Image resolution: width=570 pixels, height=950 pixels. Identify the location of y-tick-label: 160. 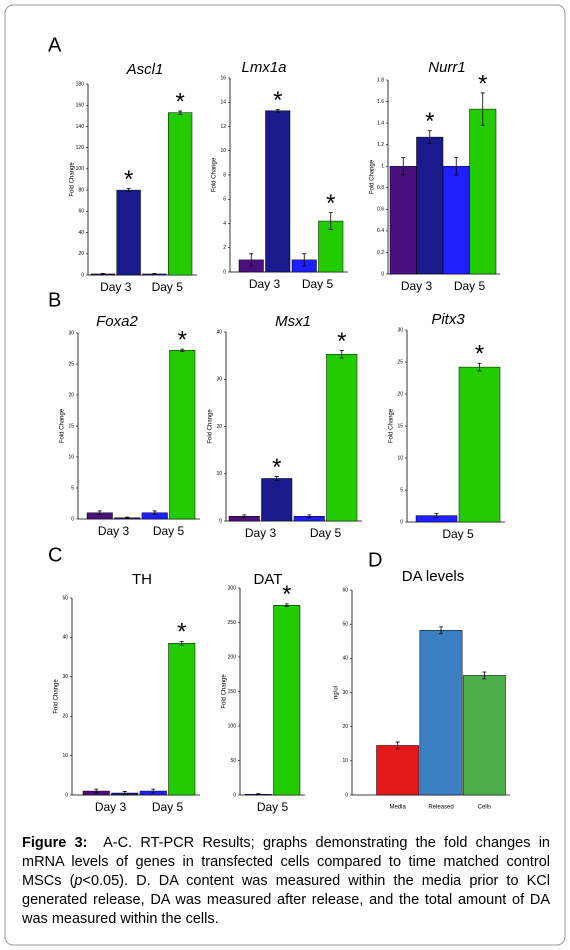
(80, 106).